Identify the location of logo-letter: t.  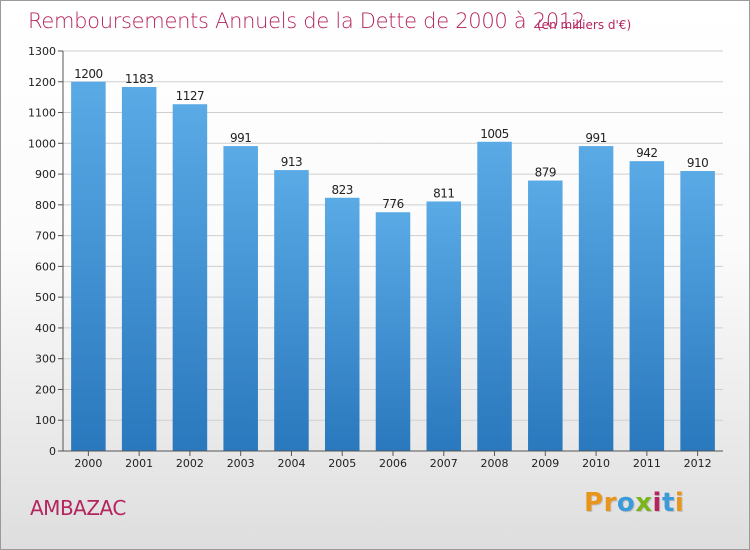
(668, 503).